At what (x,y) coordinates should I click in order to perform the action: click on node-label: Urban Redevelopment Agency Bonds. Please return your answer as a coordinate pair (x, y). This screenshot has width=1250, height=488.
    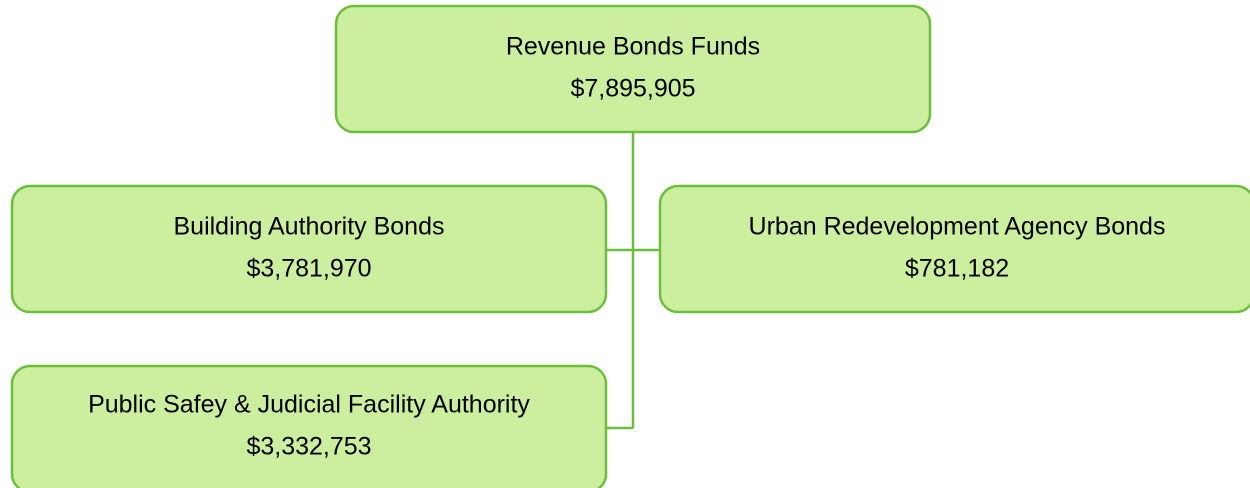
    Looking at the image, I should click on (957, 227).